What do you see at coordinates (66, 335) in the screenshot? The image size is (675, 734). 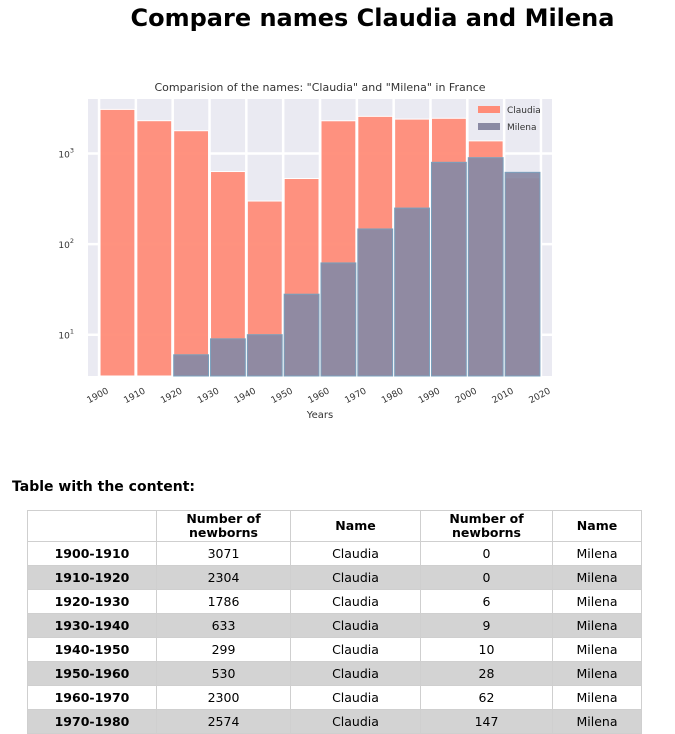 I see `y-tick-label: 10¹` at bounding box center [66, 335].